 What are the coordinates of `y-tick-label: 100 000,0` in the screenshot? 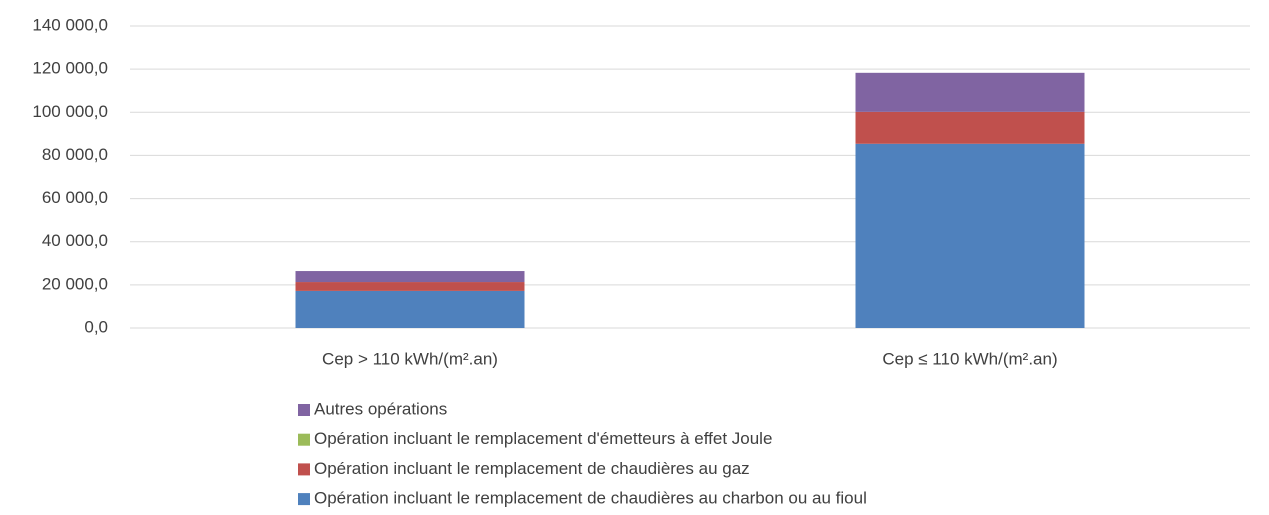 It's located at (70, 111).